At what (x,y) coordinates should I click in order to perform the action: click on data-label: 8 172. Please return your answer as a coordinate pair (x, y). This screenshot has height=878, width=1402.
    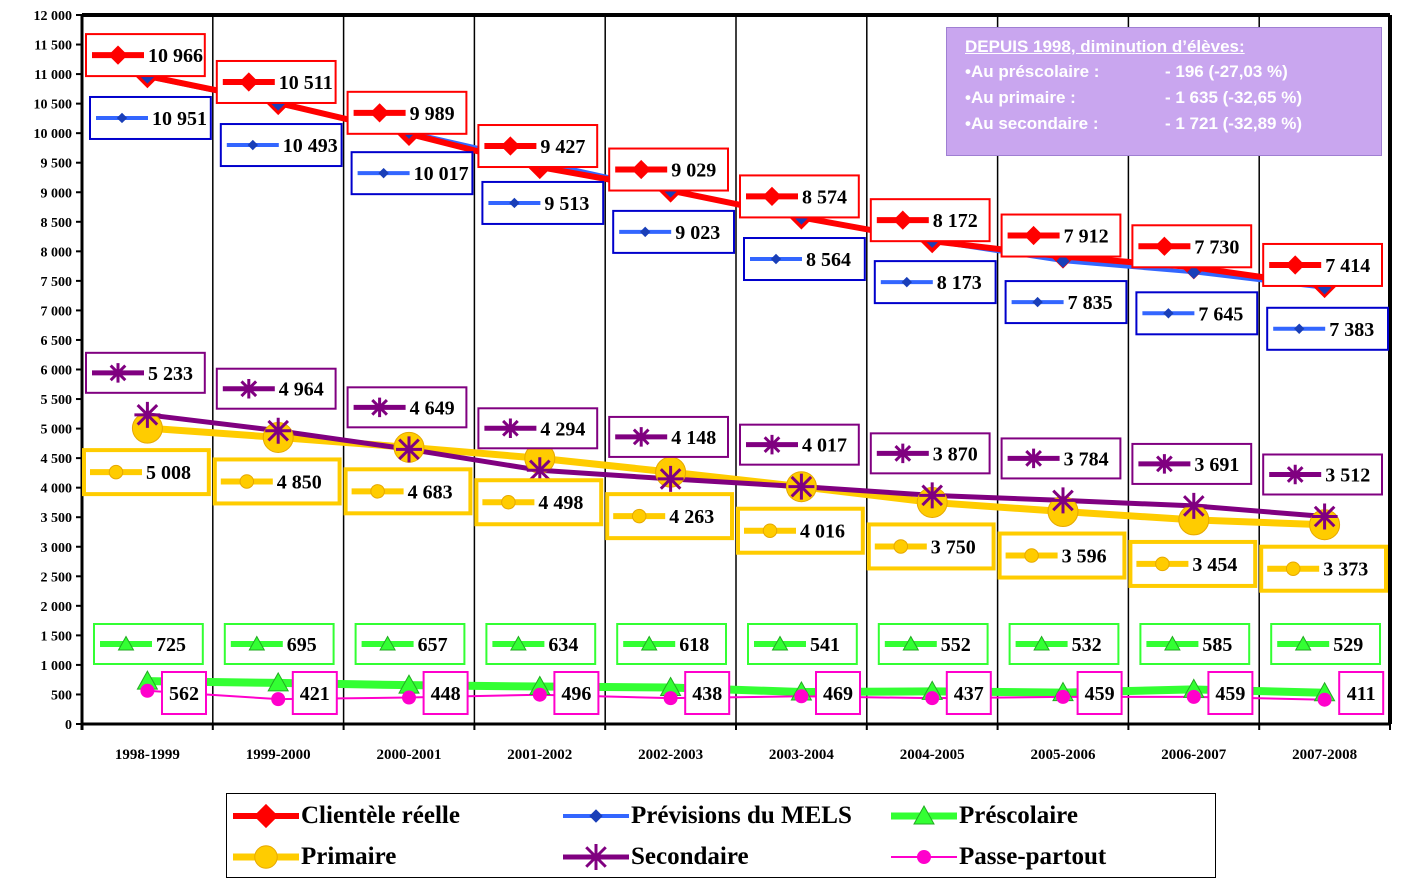
    Looking at the image, I should click on (955, 221).